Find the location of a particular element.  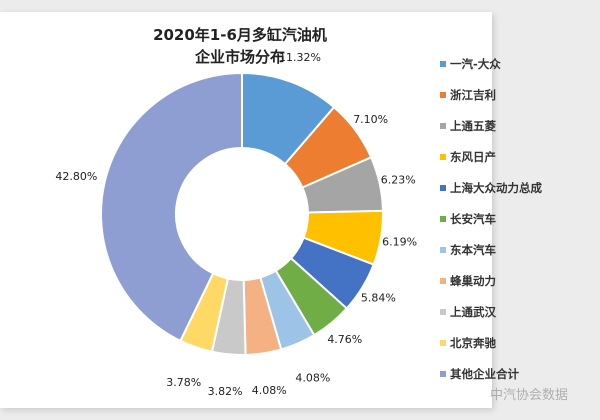

legend-item: 东风日产 is located at coordinates (491, 156).